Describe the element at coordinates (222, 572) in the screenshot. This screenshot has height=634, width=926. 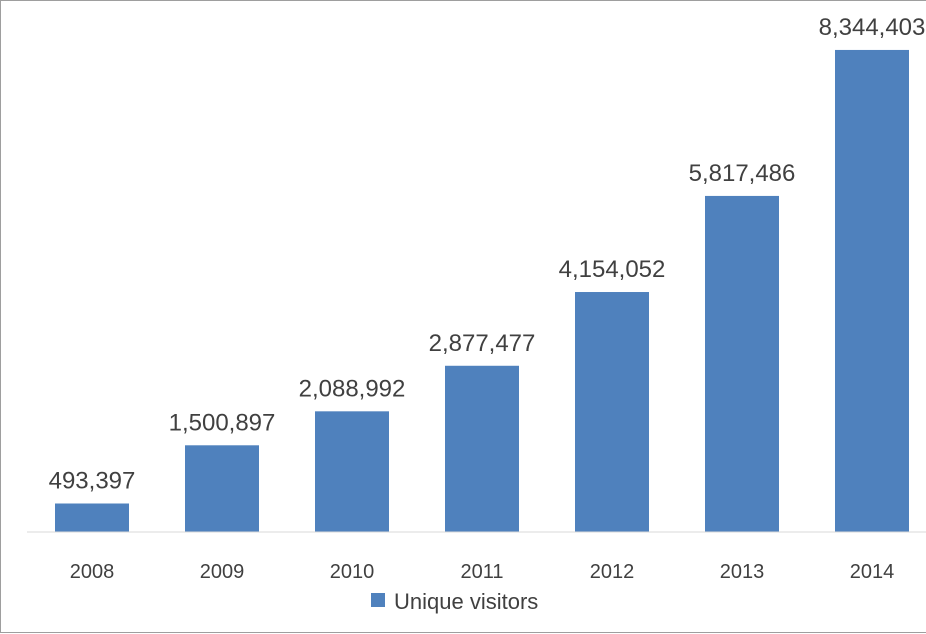
I see `x-tick-label-2009: 2009` at that location.